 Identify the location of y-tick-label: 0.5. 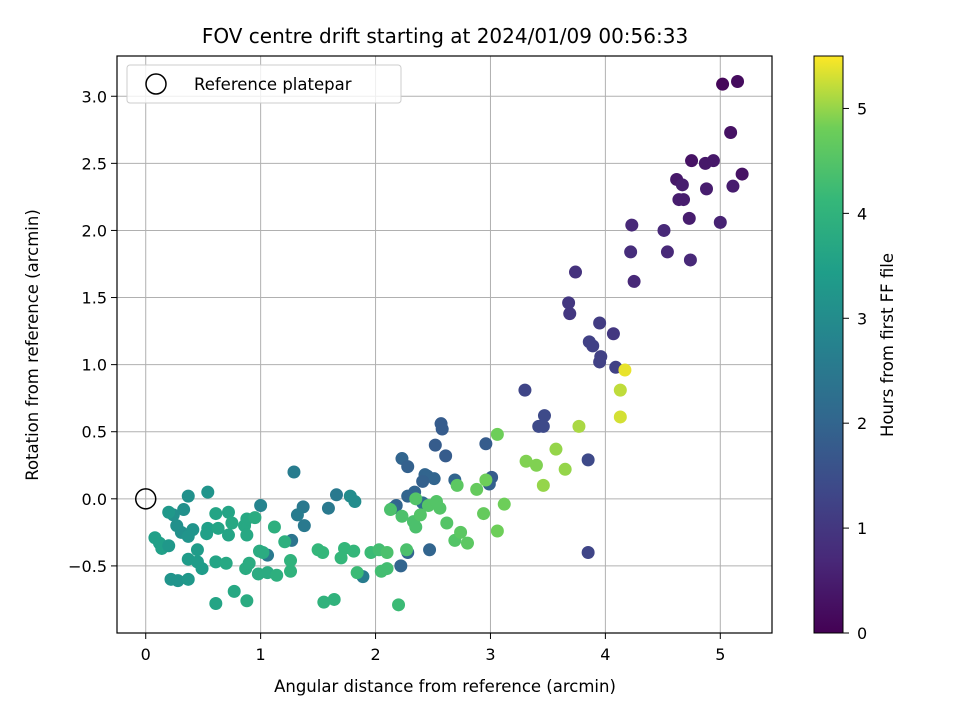
(94, 432).